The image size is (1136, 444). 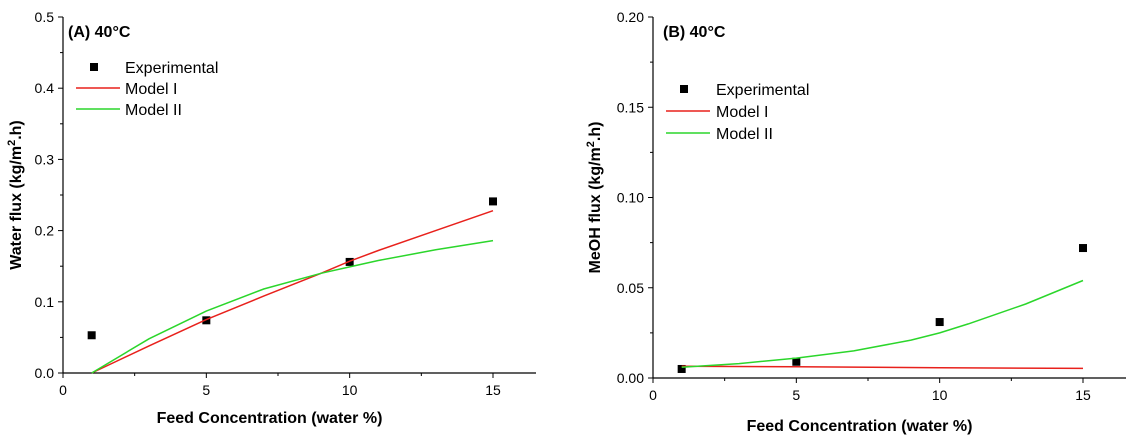 What do you see at coordinates (882, 323) in the screenshot?
I see `series-line-model-ii-b` at bounding box center [882, 323].